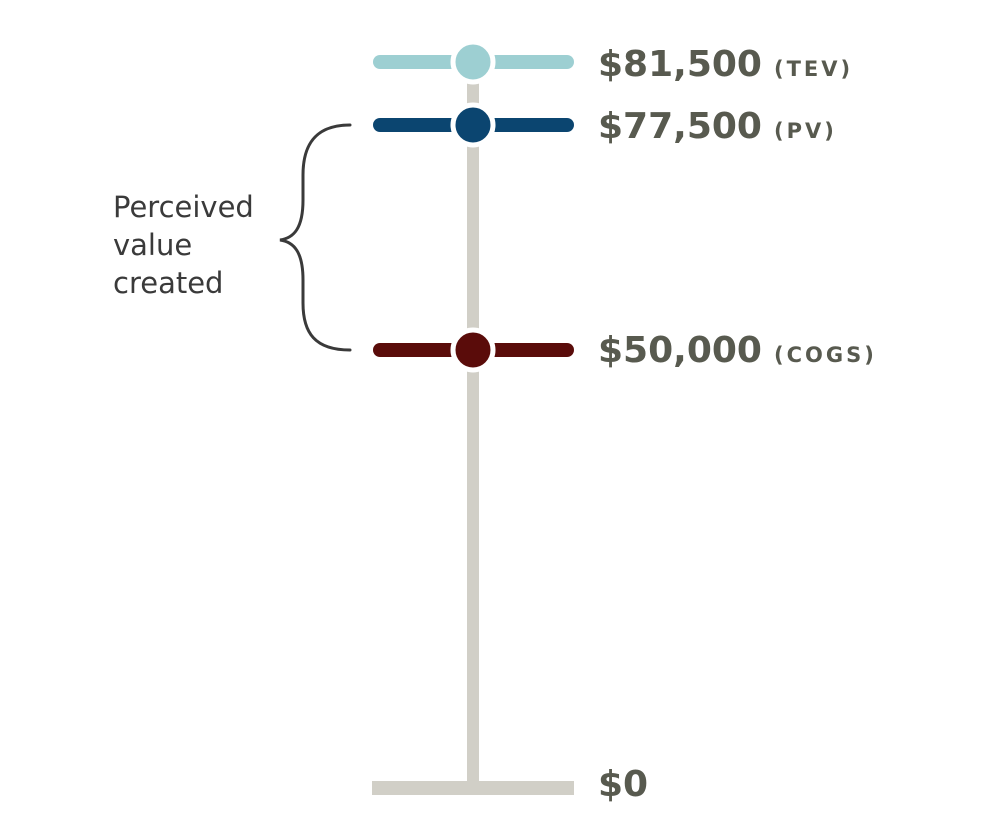  What do you see at coordinates (813, 69) in the screenshot?
I see `label-tev-code: (TEV)` at bounding box center [813, 69].